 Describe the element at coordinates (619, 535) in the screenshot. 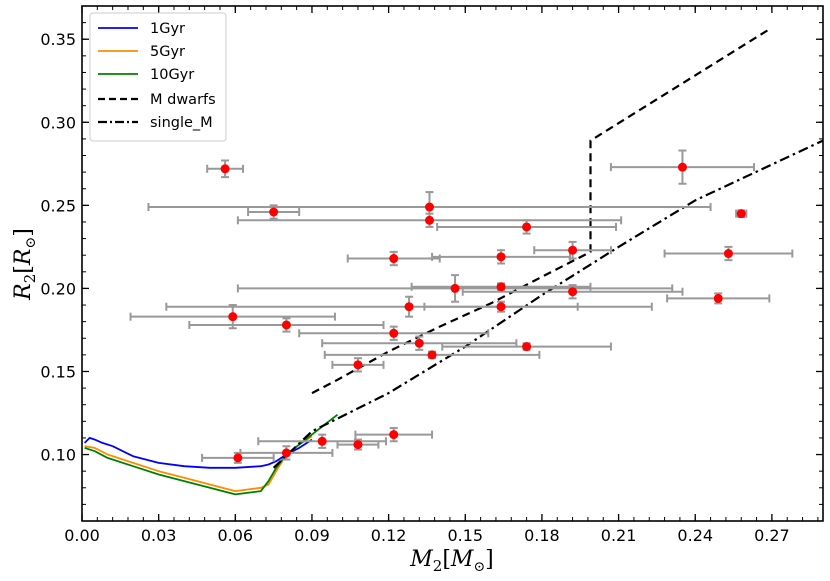

I see `x-tick-label: 0.21` at that location.